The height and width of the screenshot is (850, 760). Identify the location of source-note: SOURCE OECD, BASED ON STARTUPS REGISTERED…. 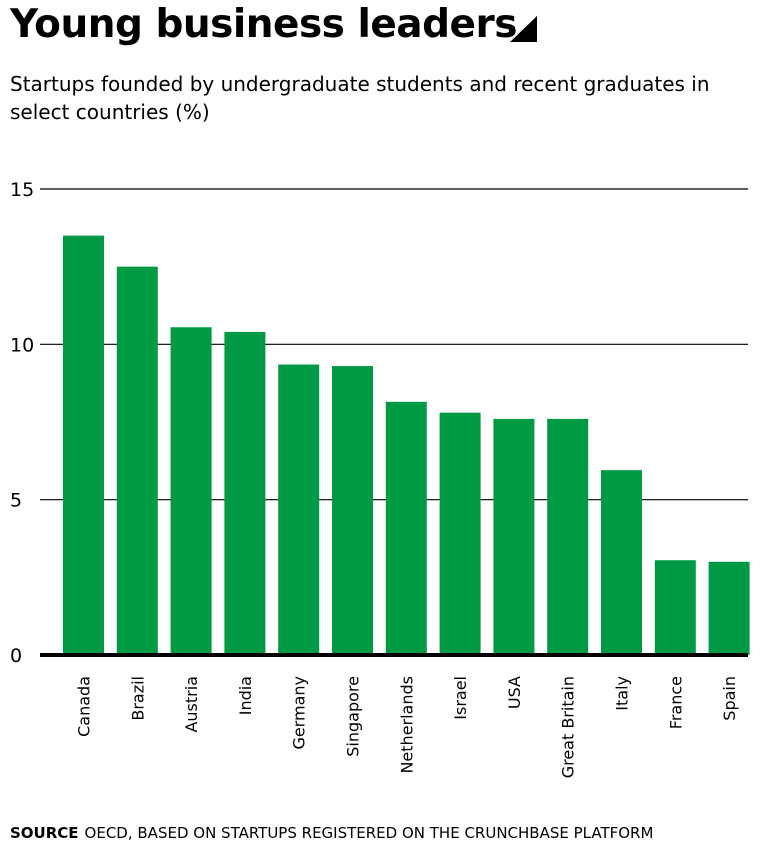
(331, 833).